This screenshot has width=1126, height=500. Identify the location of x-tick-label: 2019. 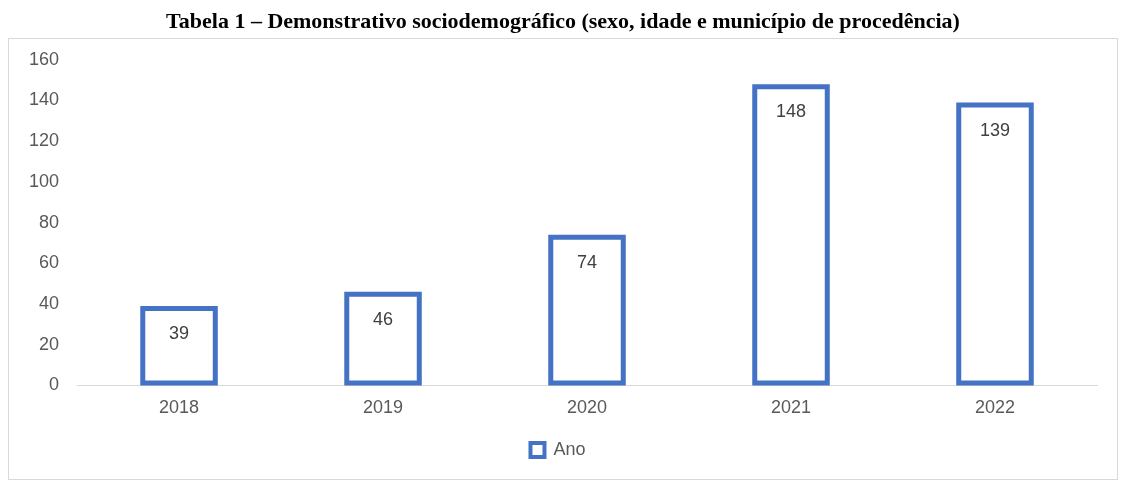
(383, 407).